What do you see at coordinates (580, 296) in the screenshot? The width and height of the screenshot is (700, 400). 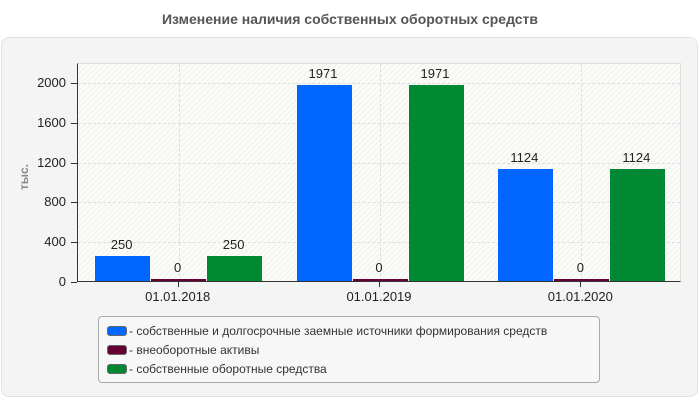 I see `x-tick-label: 01.01.2020` at bounding box center [580, 296].